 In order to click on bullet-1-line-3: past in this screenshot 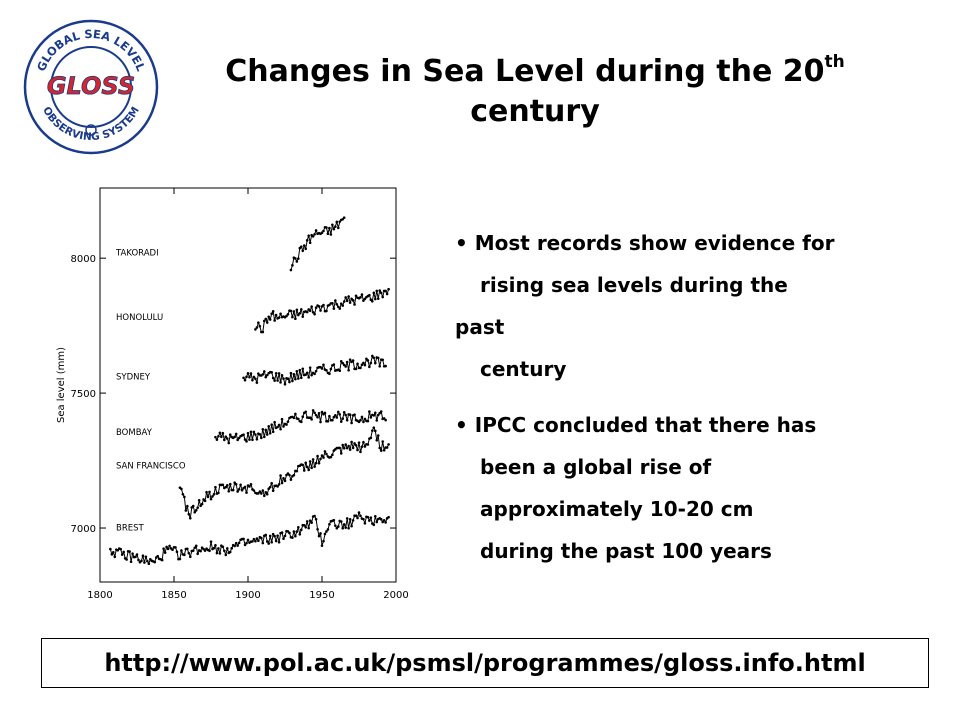, I will do `click(480, 327)`.